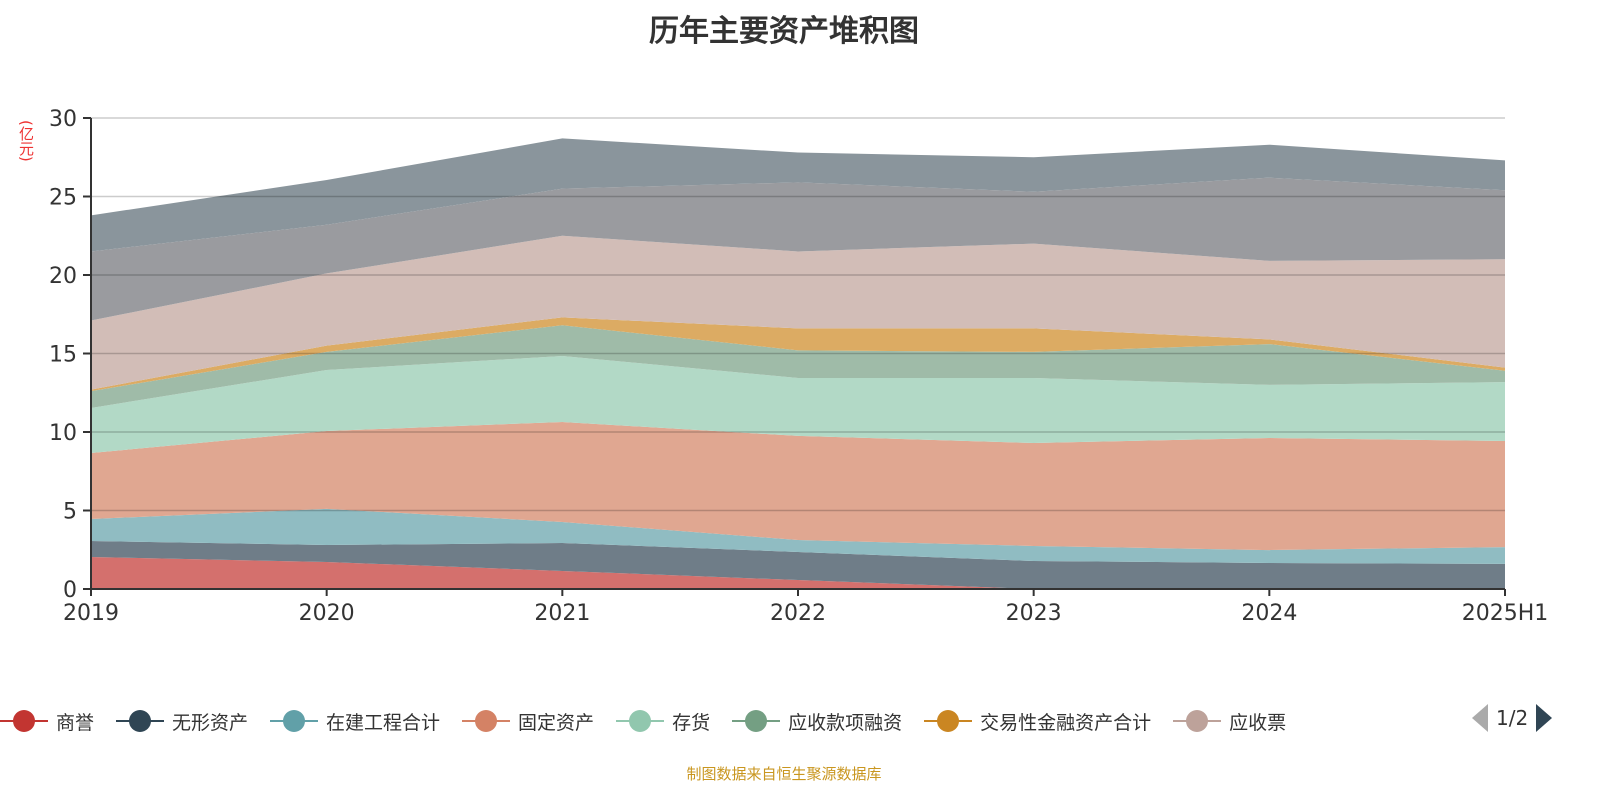 The image size is (1600, 800). Describe the element at coordinates (798, 613) in the screenshot. I see `x-tick-label: 2022` at that location.